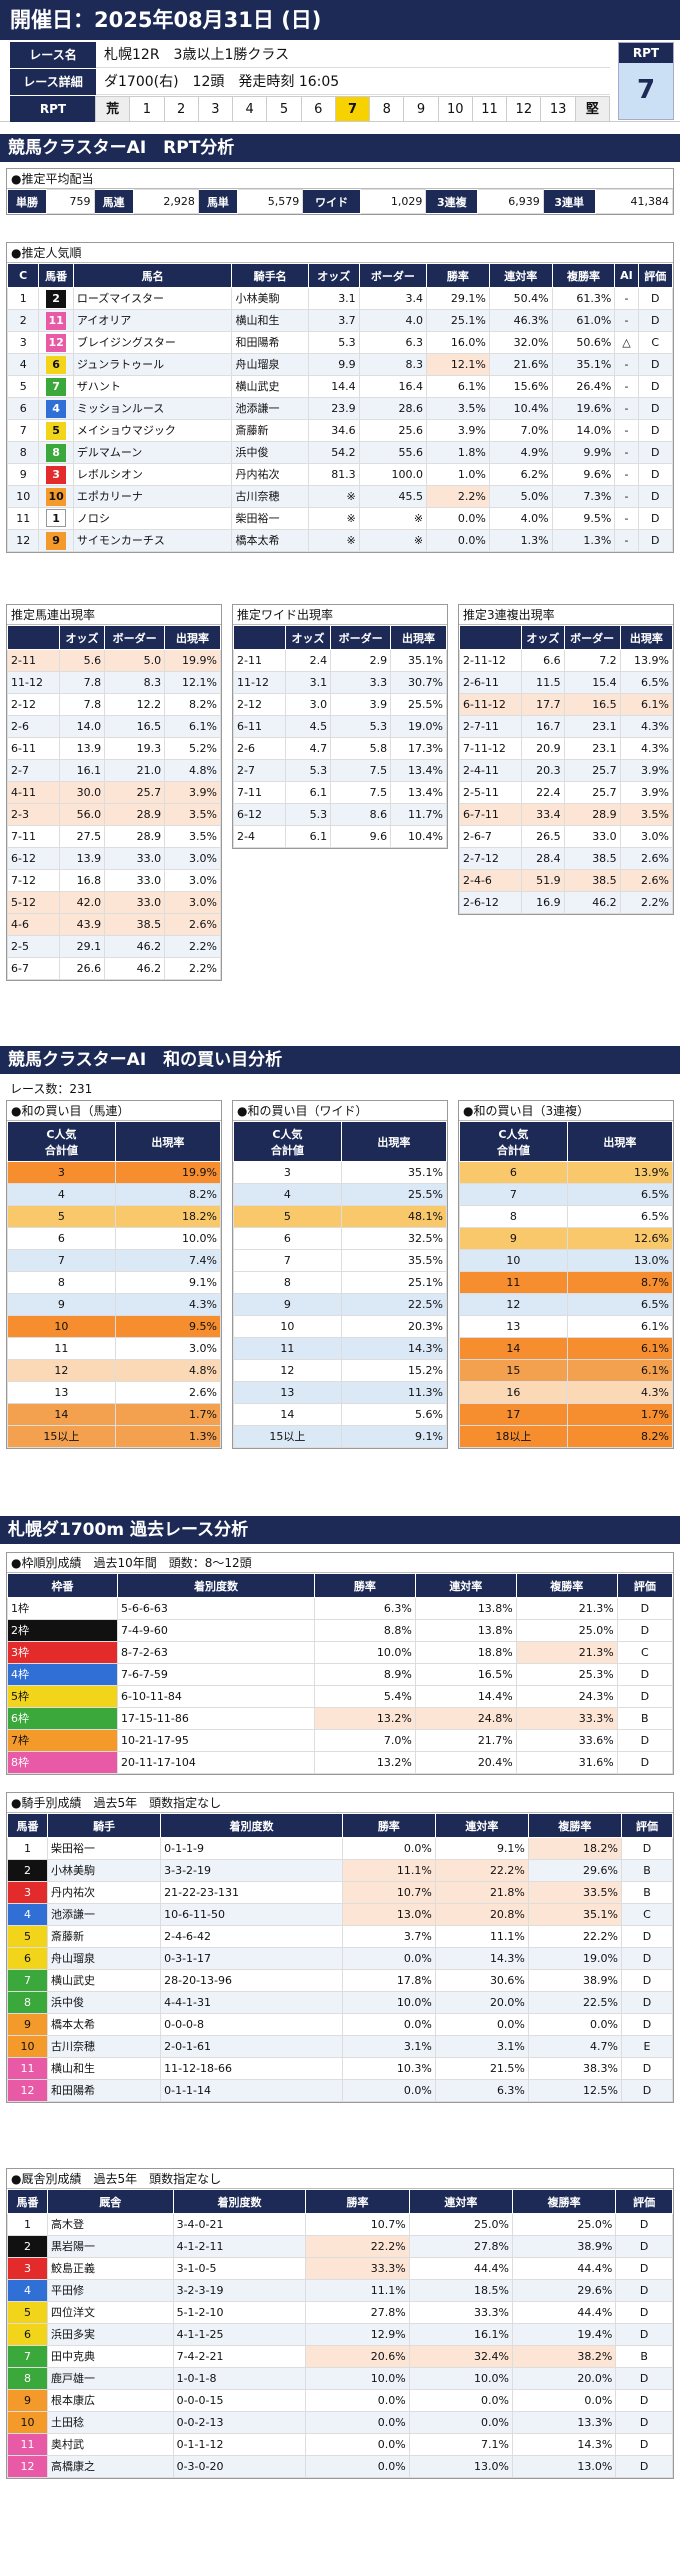  I want to click on table-row: 15以上 9.1%, so click(340, 1436).